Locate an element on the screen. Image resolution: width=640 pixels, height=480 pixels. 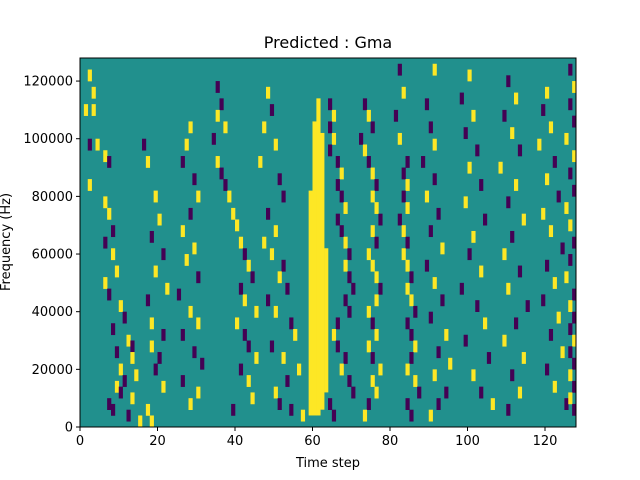
heatmap-band is located at coordinates (326, 320).